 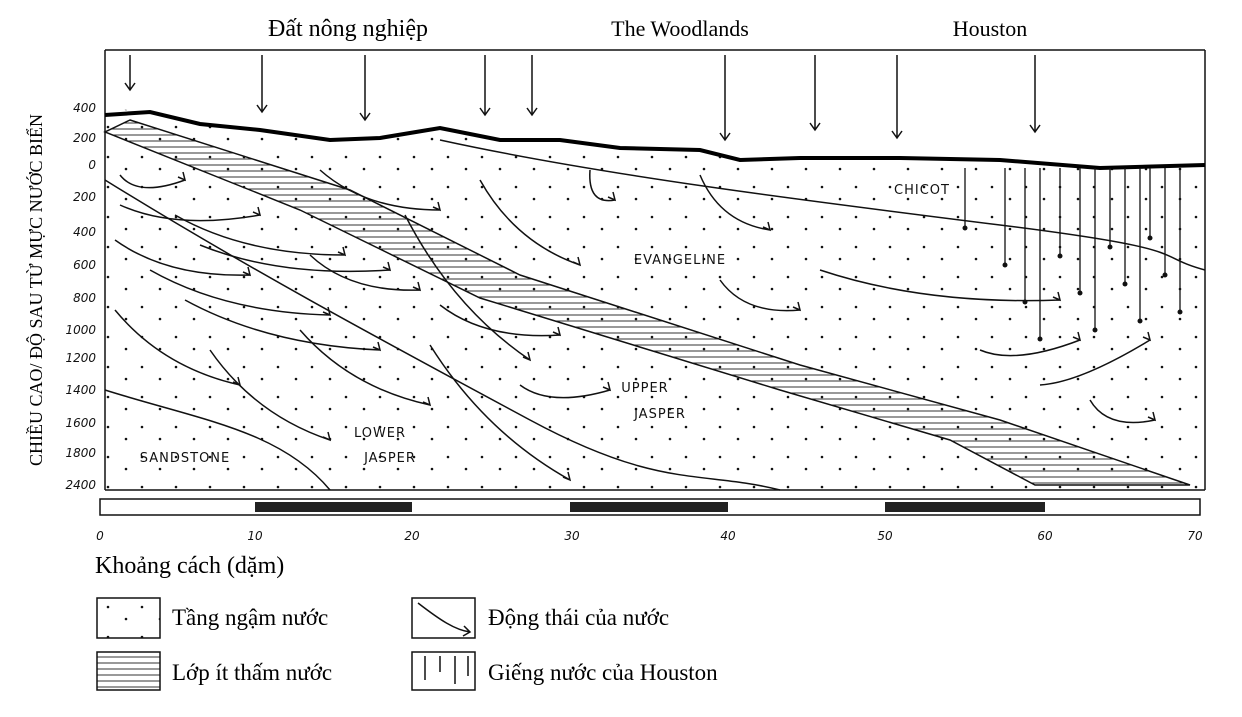 What do you see at coordinates (650, 507) in the screenshot?
I see `scale-bar` at bounding box center [650, 507].